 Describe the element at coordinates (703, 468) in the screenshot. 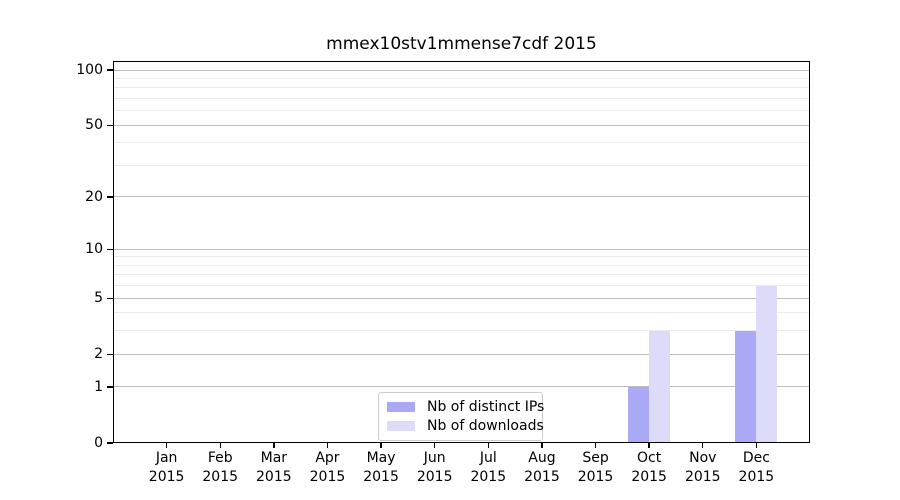

I see `x-tick-label: Nov 2015` at that location.